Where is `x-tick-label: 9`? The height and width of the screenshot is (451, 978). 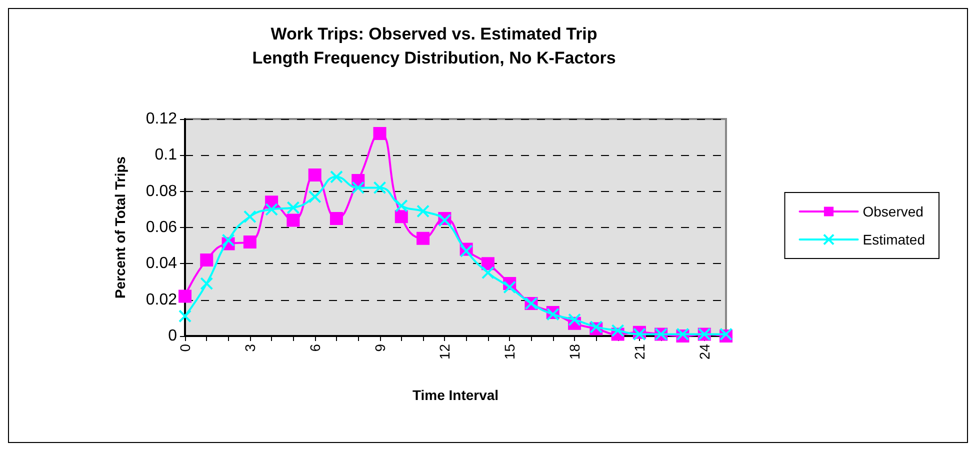
x-tick-label: 9 is located at coordinates (380, 348).